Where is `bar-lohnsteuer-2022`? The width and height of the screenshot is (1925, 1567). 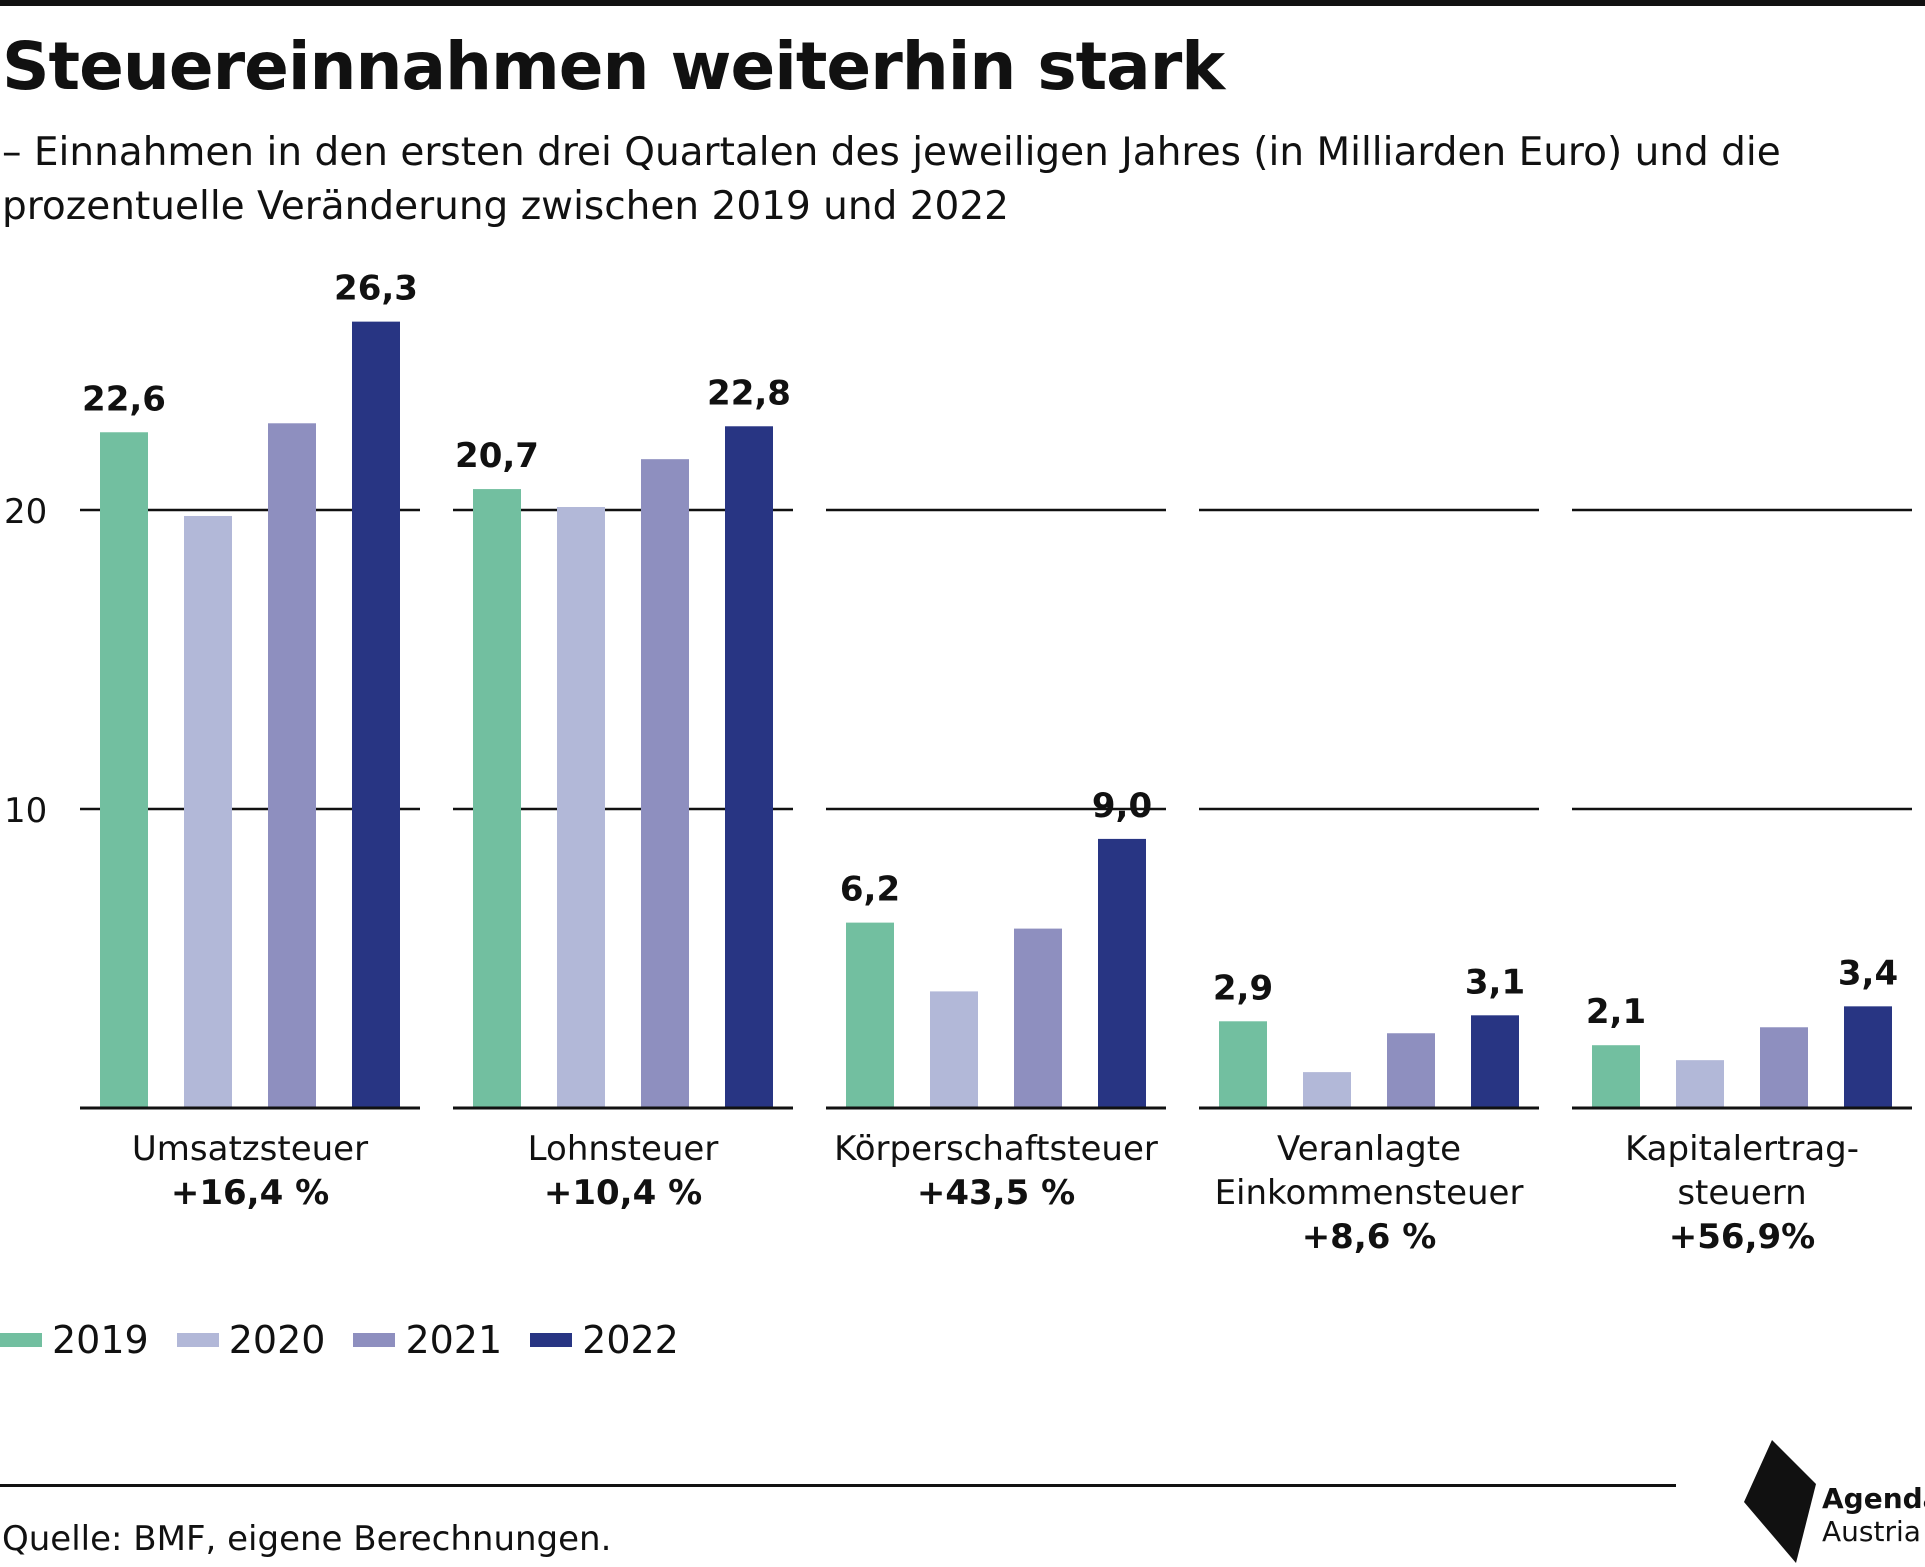
bar-lohnsteuer-2022 is located at coordinates (749, 767).